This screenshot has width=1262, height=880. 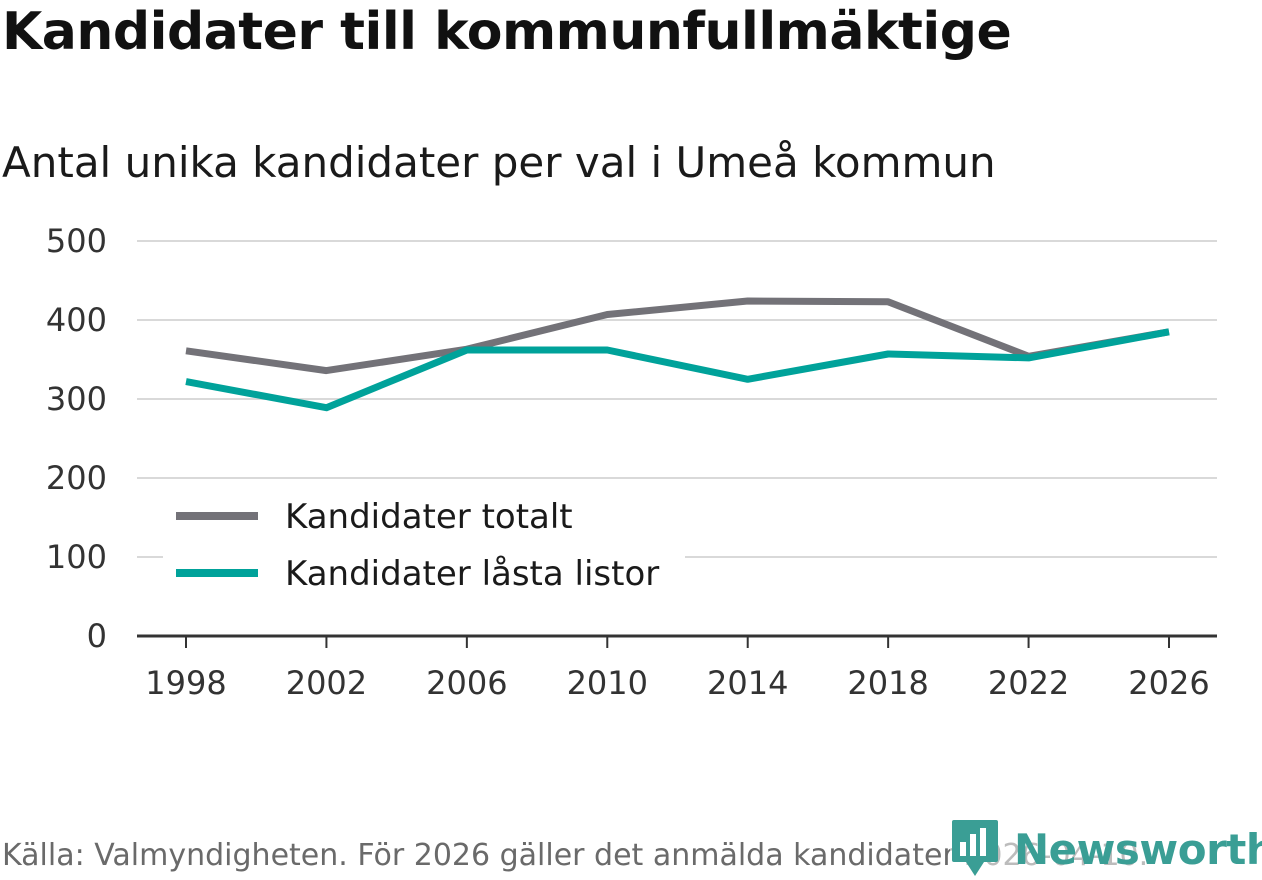 I want to click on y-tick-label-300: 300, so click(x=76, y=399).